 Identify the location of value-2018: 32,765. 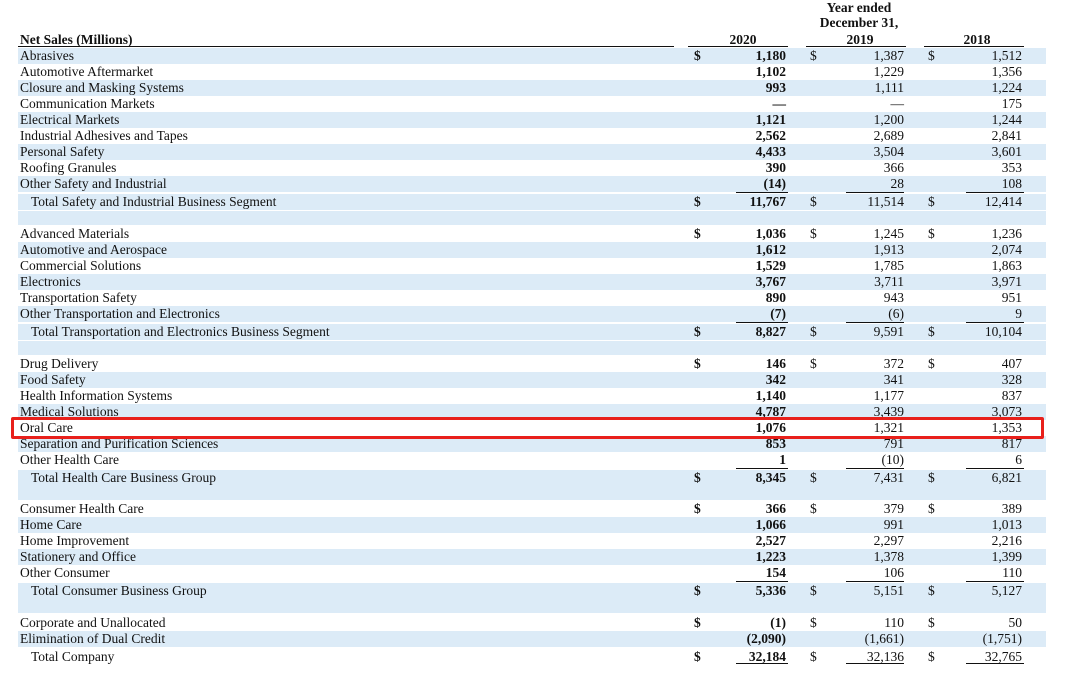
(1003, 656).